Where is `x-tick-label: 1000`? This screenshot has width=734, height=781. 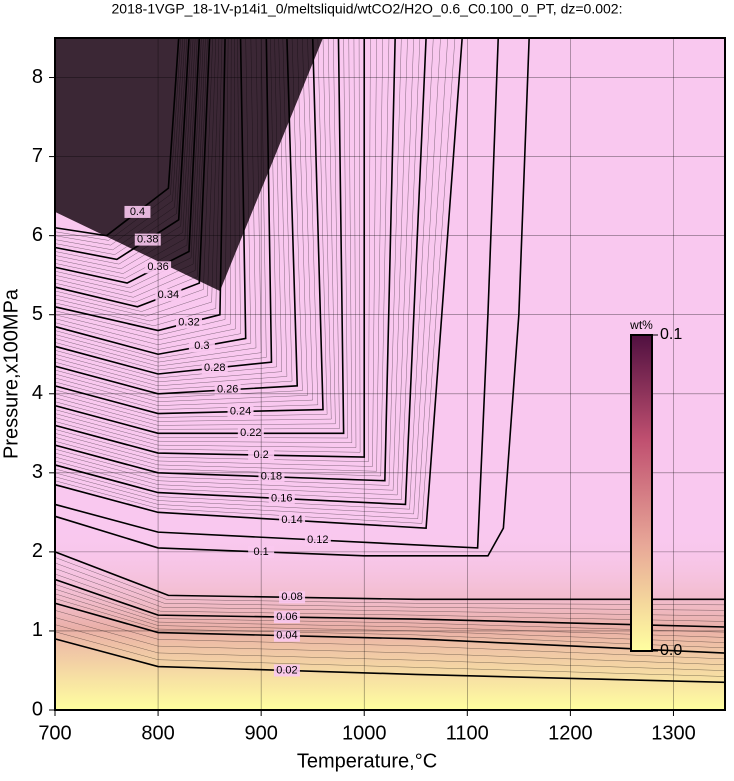
x-tick-label: 1000 is located at coordinates (364, 733).